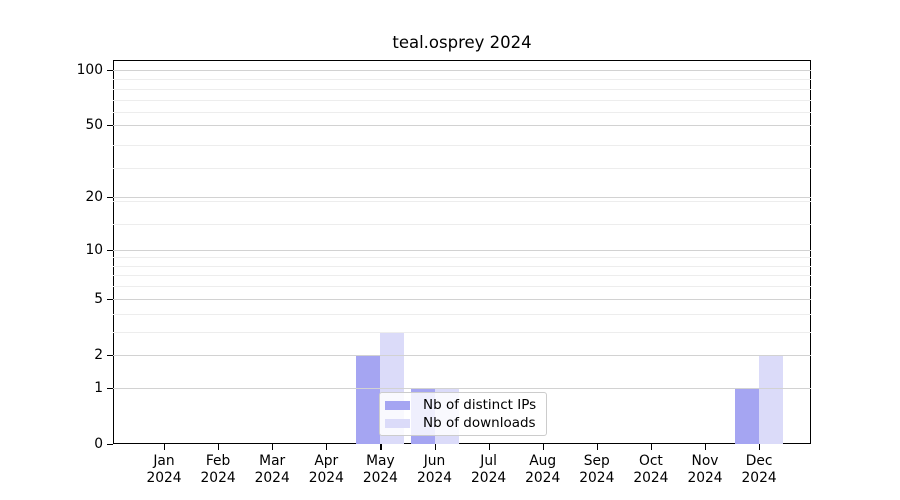  I want to click on x-tick-month: Sep, so click(596, 461).